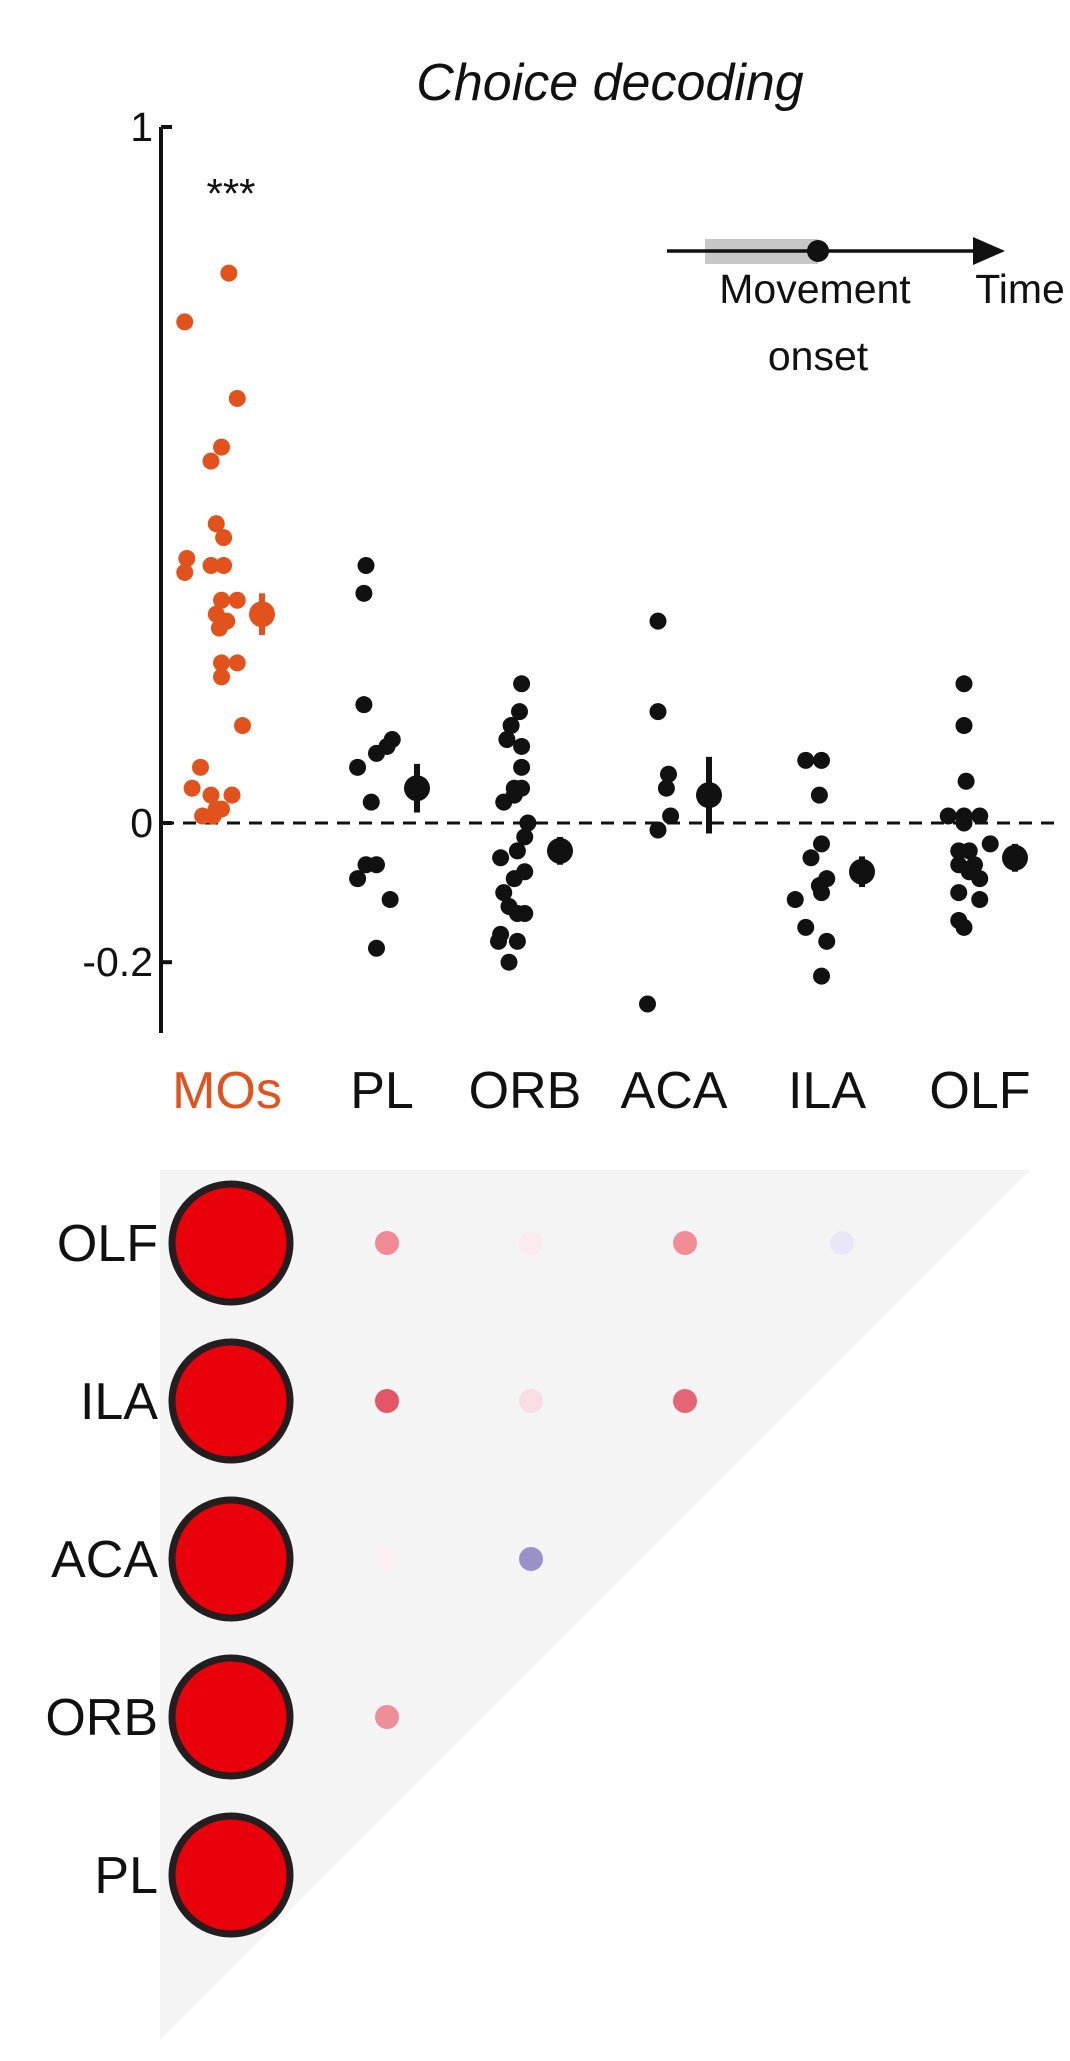  What do you see at coordinates (601, 1091) in the screenshot?
I see `category-labels: MOs PL ORB ACA ILA OLF` at bounding box center [601, 1091].